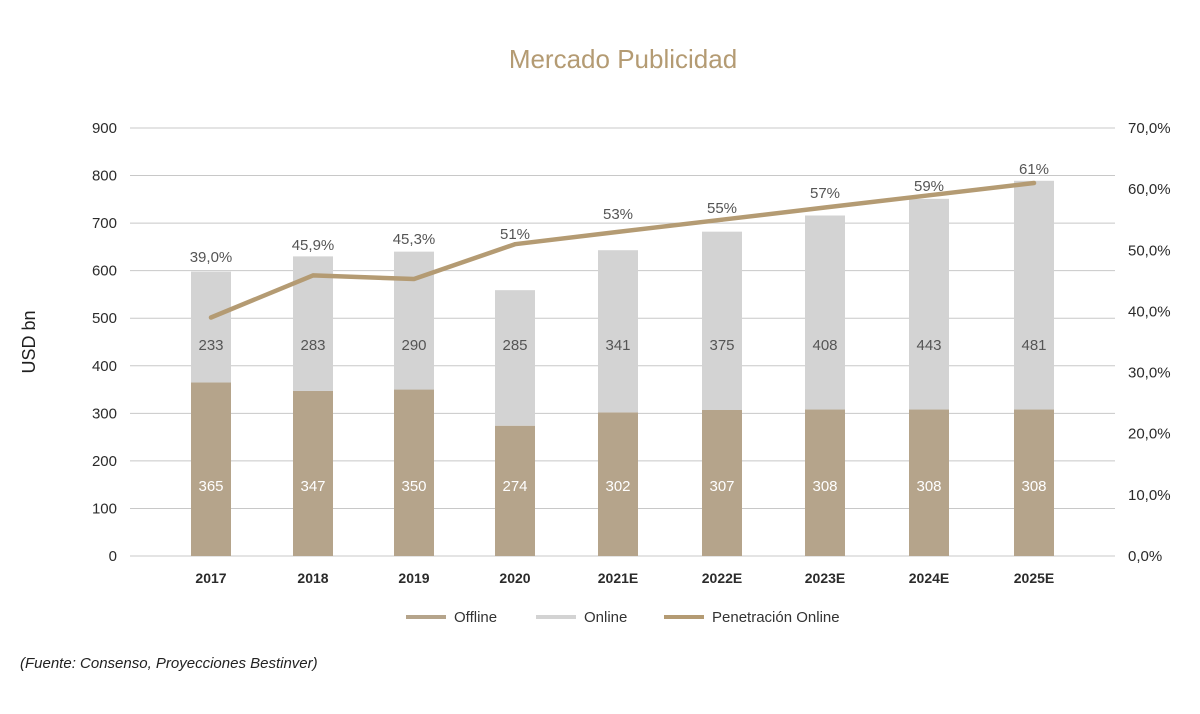  I want to click on x-tick-label: 2019, so click(413, 578).